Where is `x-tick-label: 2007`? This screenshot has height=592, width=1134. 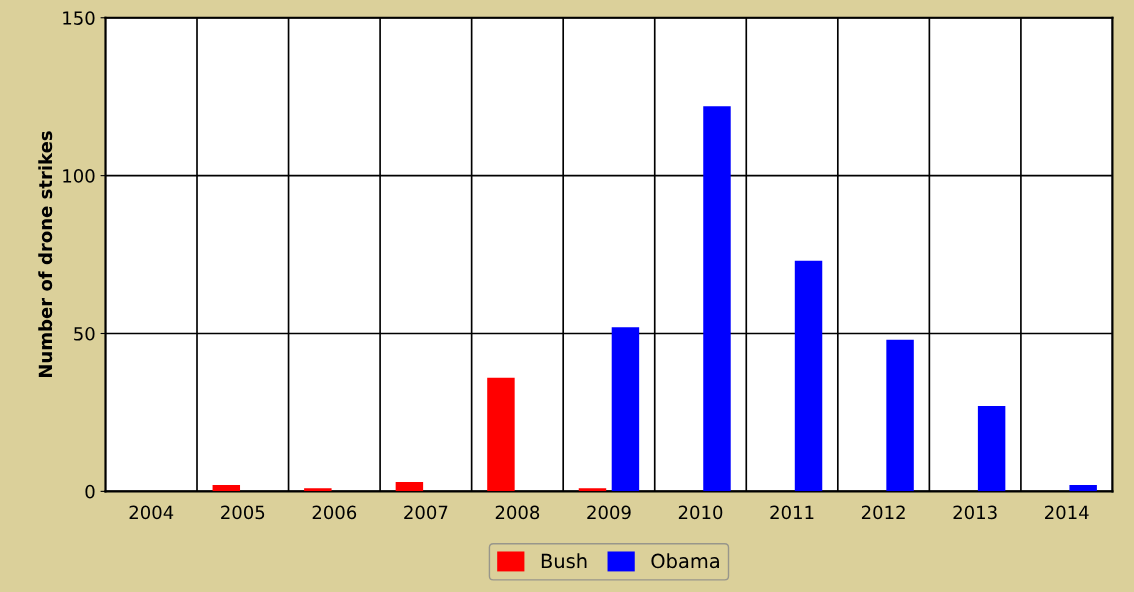 x-tick-label: 2007 is located at coordinates (426, 512).